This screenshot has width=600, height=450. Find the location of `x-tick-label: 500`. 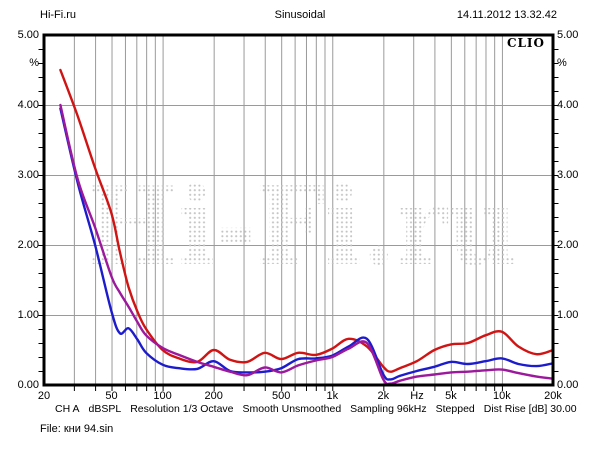

x-tick-label: 500 is located at coordinates (281, 396).